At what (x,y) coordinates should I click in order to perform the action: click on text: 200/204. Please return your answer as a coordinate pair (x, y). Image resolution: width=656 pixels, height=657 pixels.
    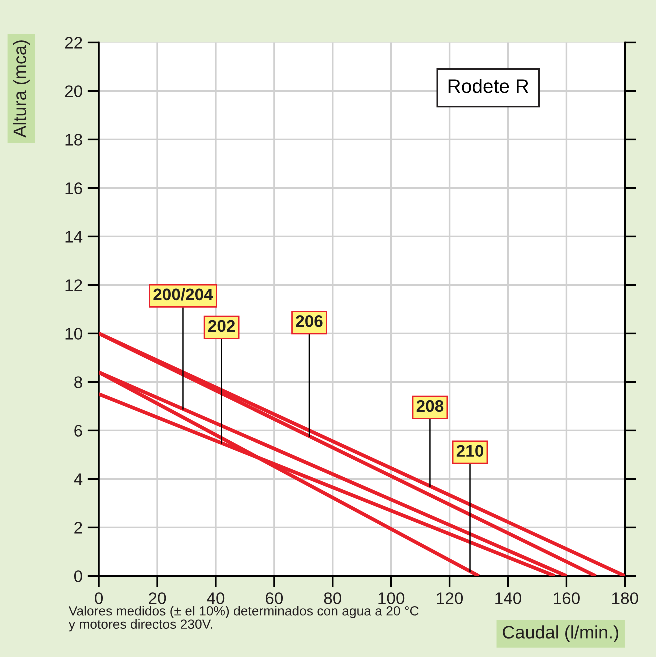
    Looking at the image, I should click on (184, 294).